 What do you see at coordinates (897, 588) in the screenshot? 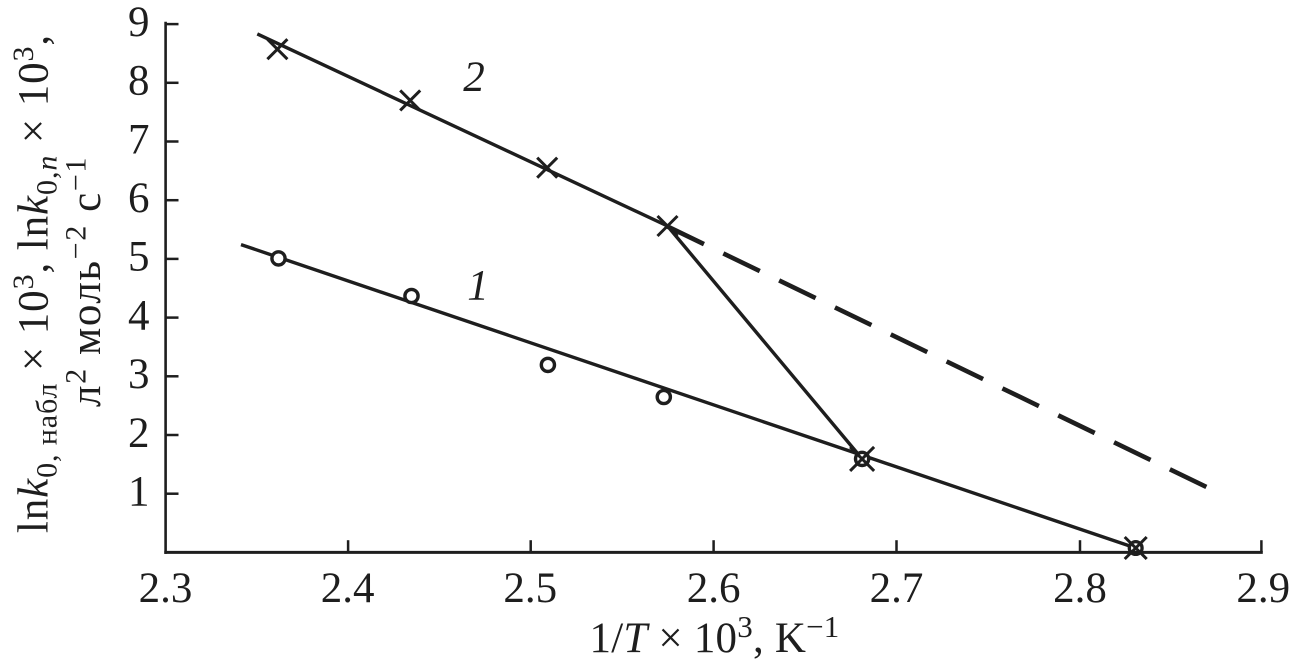
I see `svg-text: 2.7` at bounding box center [897, 588].